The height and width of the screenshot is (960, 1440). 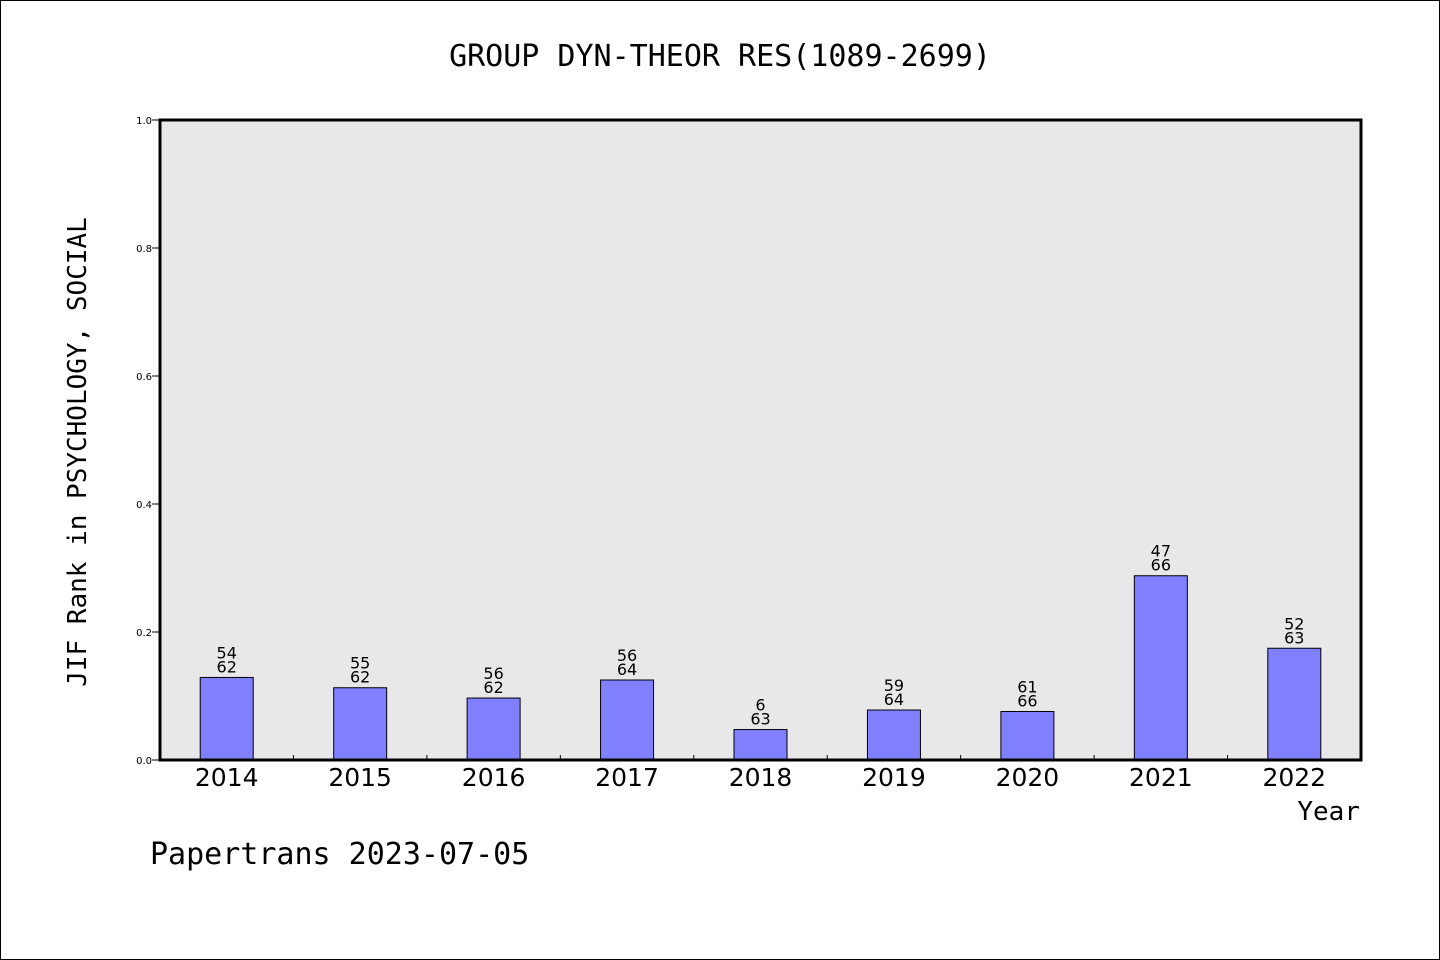 I want to click on bar-2019, so click(x=893, y=735).